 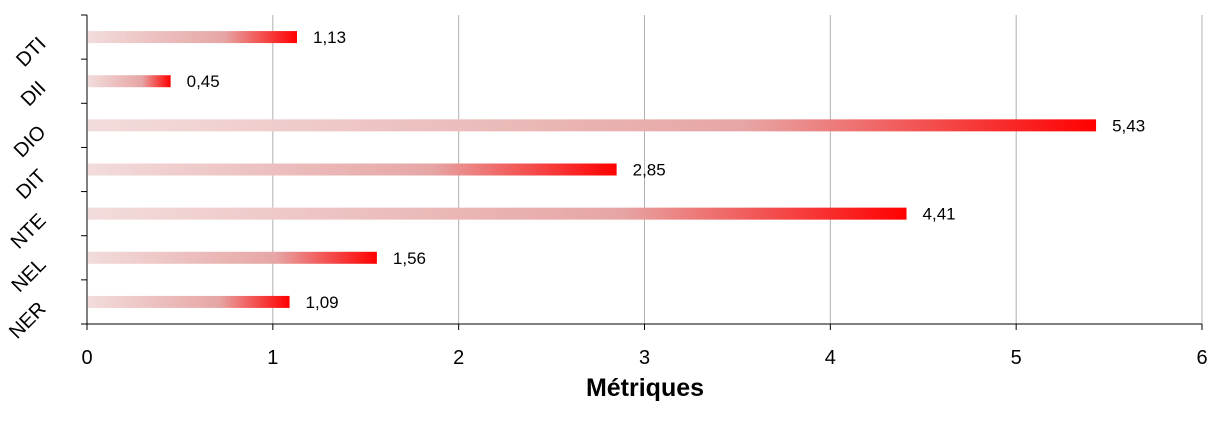 I want to click on category-label: DII, so click(x=34, y=94).